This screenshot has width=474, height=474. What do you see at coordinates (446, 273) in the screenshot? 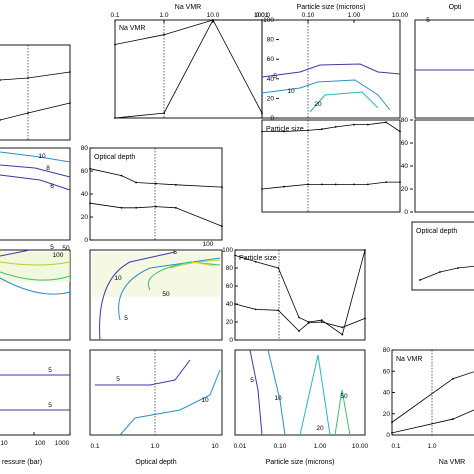
I see `panel-optical-depth-right-series` at bounding box center [446, 273].